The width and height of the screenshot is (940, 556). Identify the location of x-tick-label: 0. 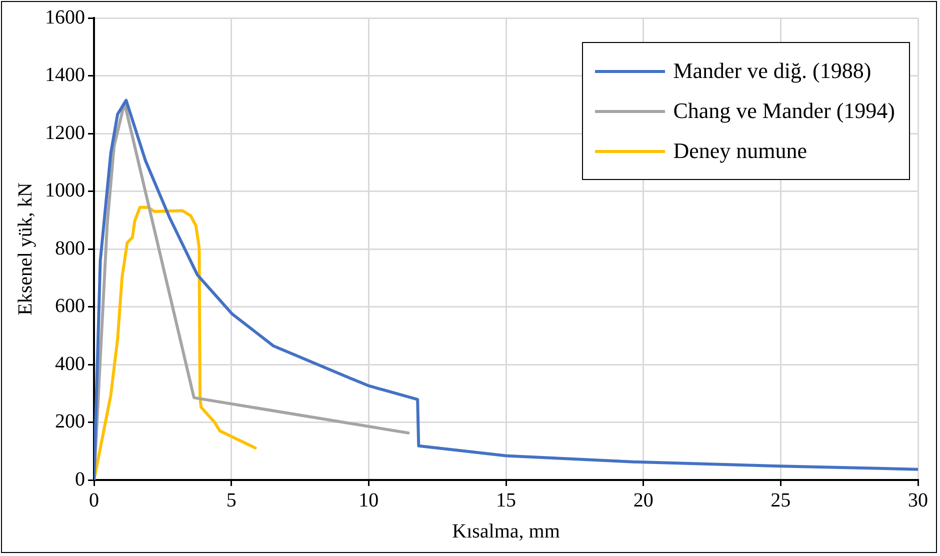
(94, 500).